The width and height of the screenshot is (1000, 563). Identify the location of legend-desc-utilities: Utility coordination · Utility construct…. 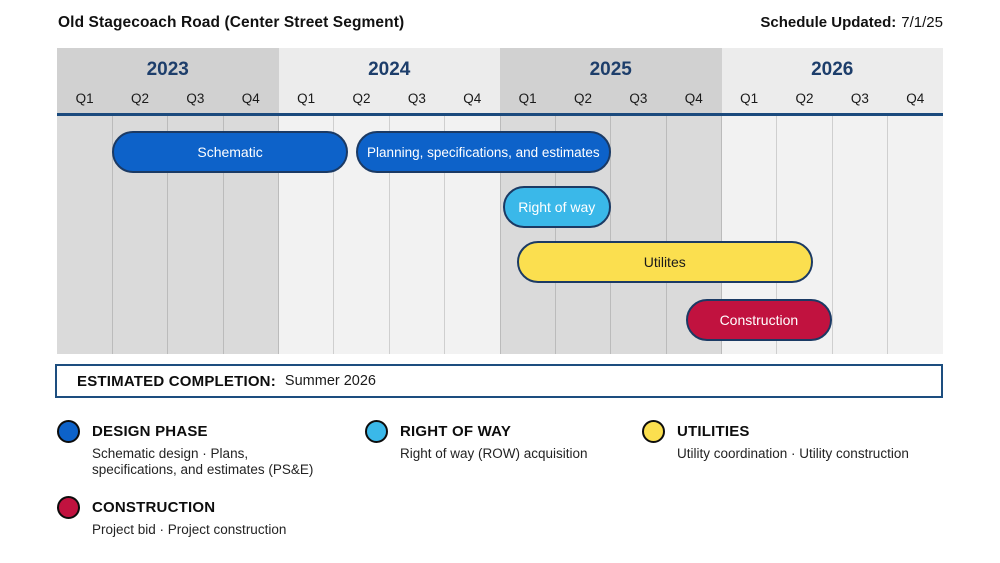
(793, 453).